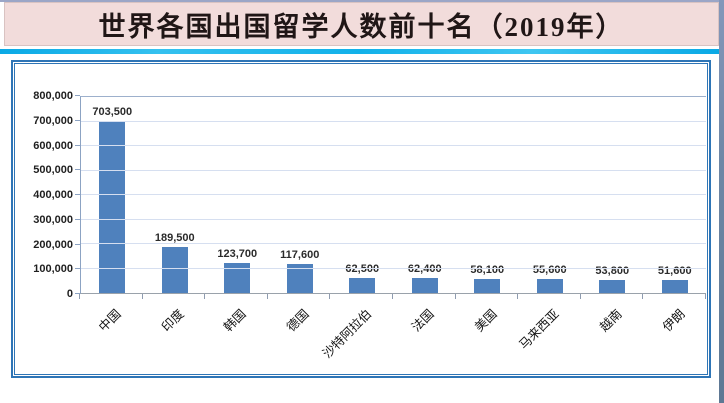  What do you see at coordinates (539, 329) in the screenshot?
I see `category-label: 马来西亚` at bounding box center [539, 329].